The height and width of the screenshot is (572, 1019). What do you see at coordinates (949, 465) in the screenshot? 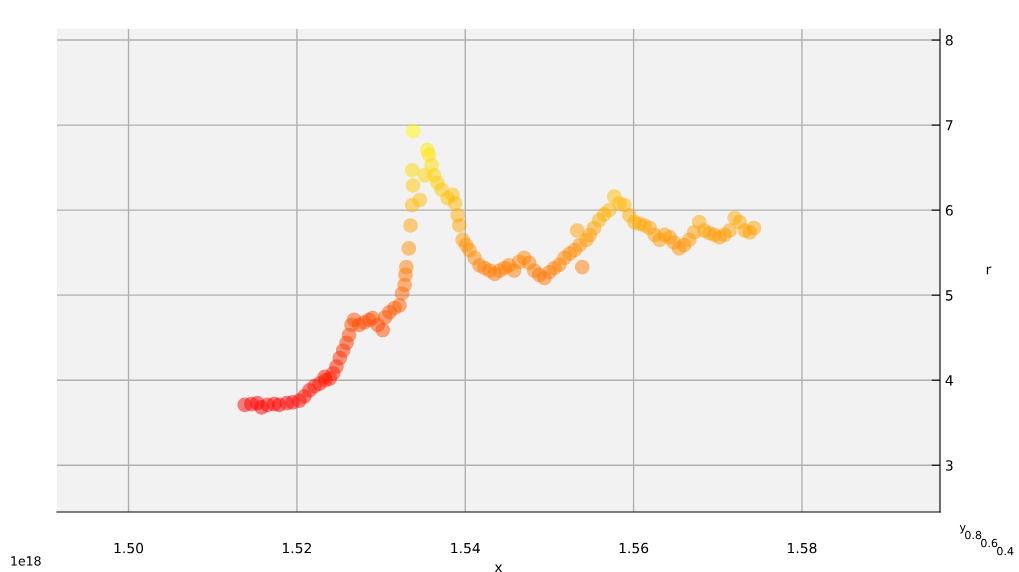
I see `y-tick-label: 3` at bounding box center [949, 465].